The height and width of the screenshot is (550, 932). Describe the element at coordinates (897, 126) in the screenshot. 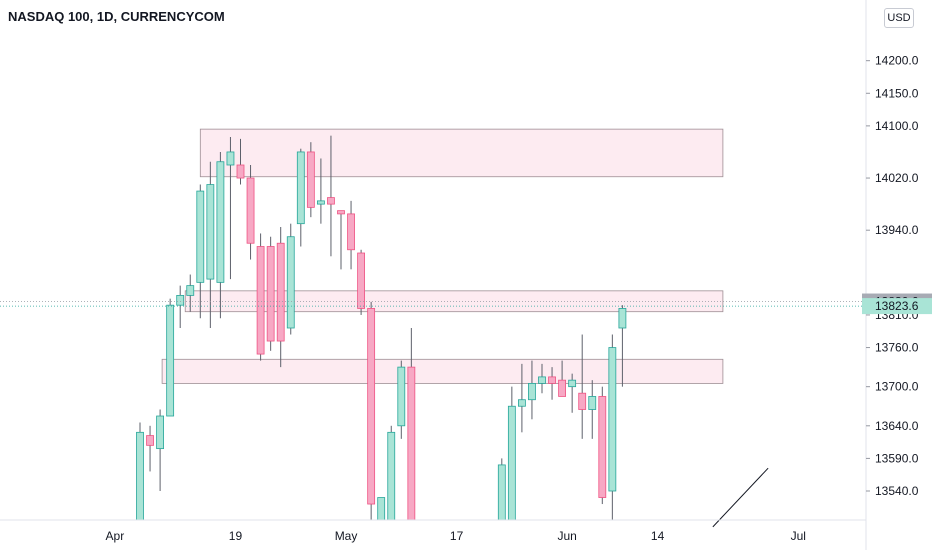

I see `y-tick-label: 14100.0` at that location.